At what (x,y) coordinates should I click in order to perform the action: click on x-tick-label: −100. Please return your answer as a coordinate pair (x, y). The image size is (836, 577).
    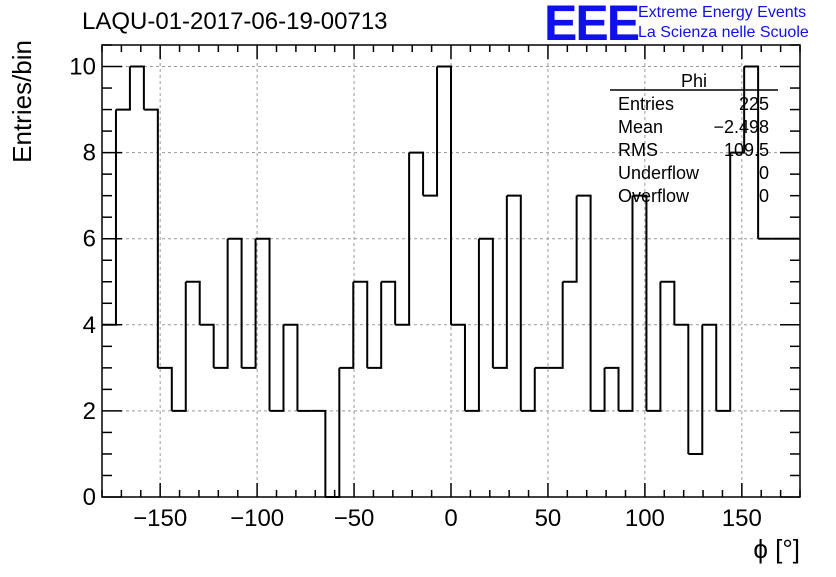
    Looking at the image, I should click on (257, 518).